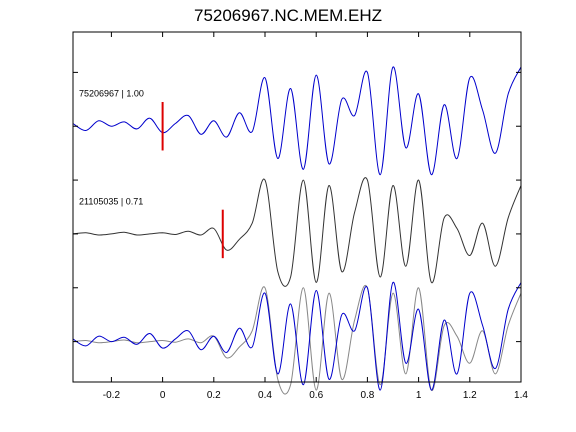 The width and height of the screenshot is (576, 432). What do you see at coordinates (367, 395) in the screenshot?
I see `x-tick-label: 0.8` at bounding box center [367, 395].